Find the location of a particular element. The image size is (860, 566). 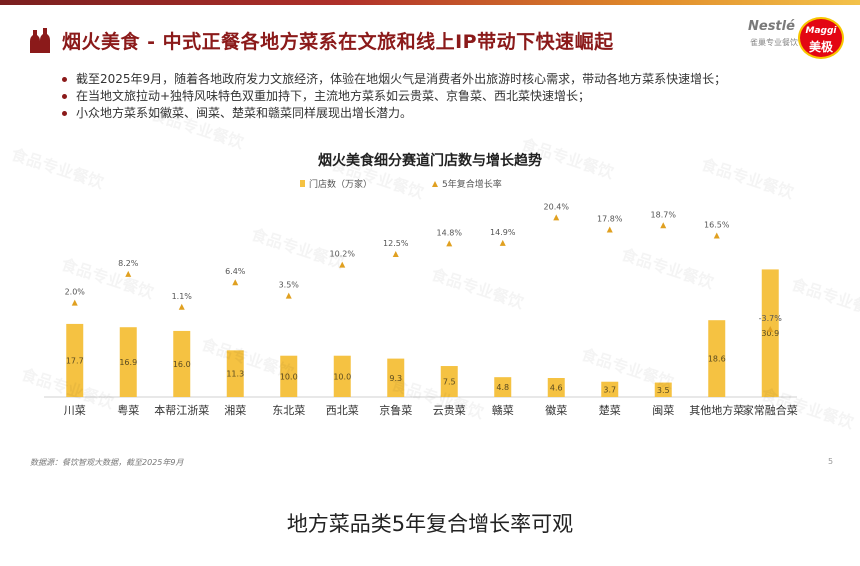

bar-value-label: 3.5 is located at coordinates (663, 390).